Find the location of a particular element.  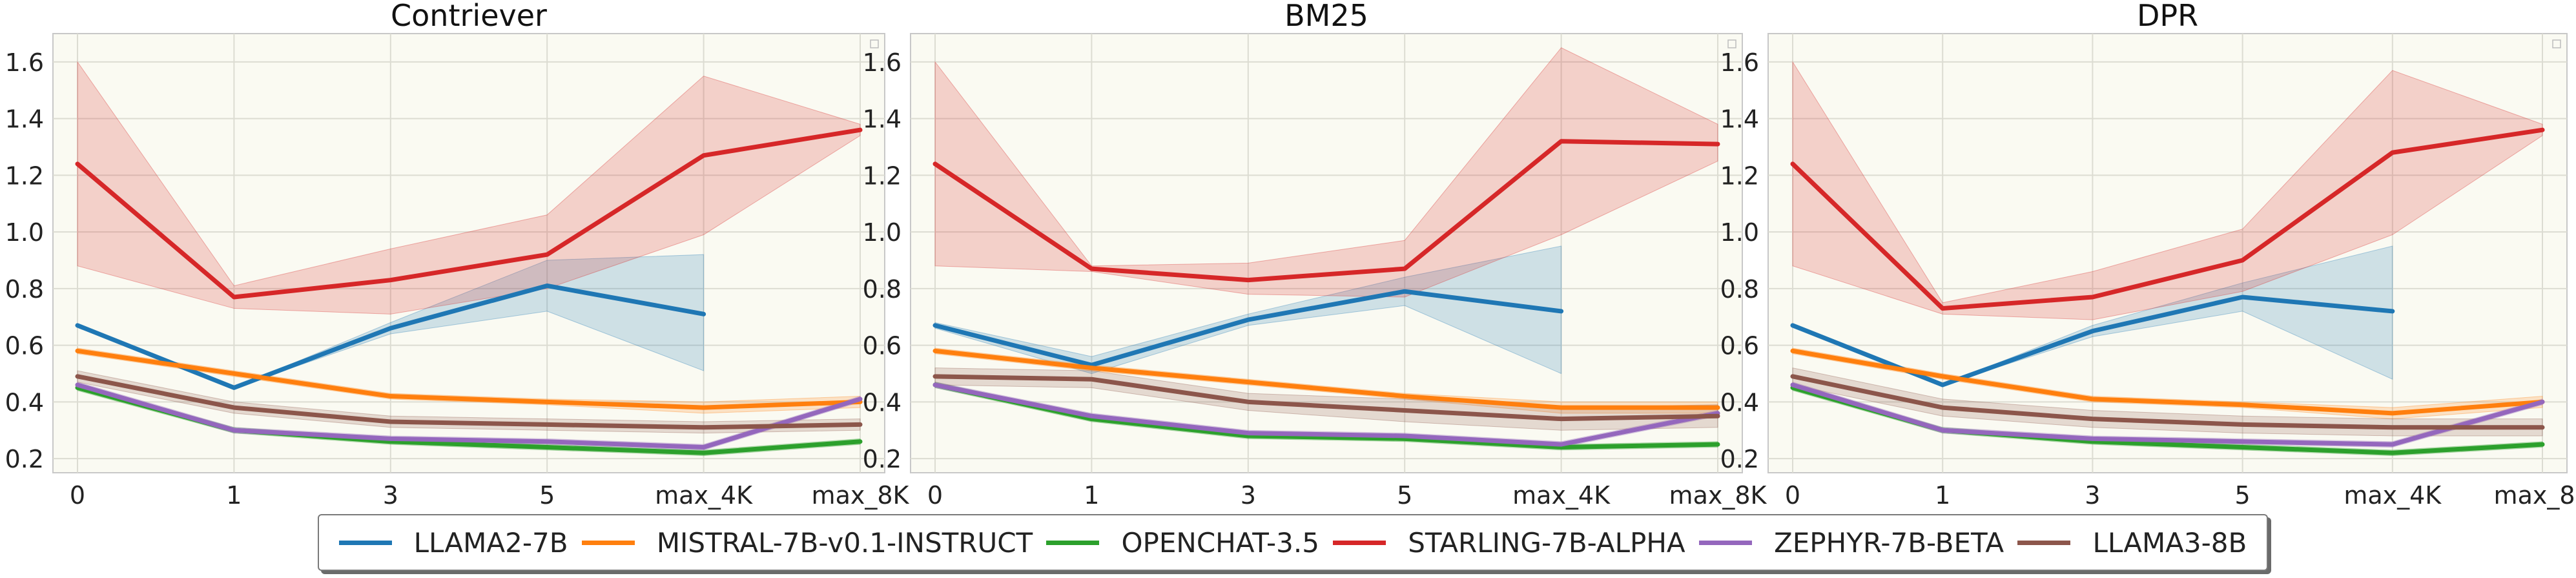

band-mistral-7b-v0.1-instruct is located at coordinates (2167, 383).